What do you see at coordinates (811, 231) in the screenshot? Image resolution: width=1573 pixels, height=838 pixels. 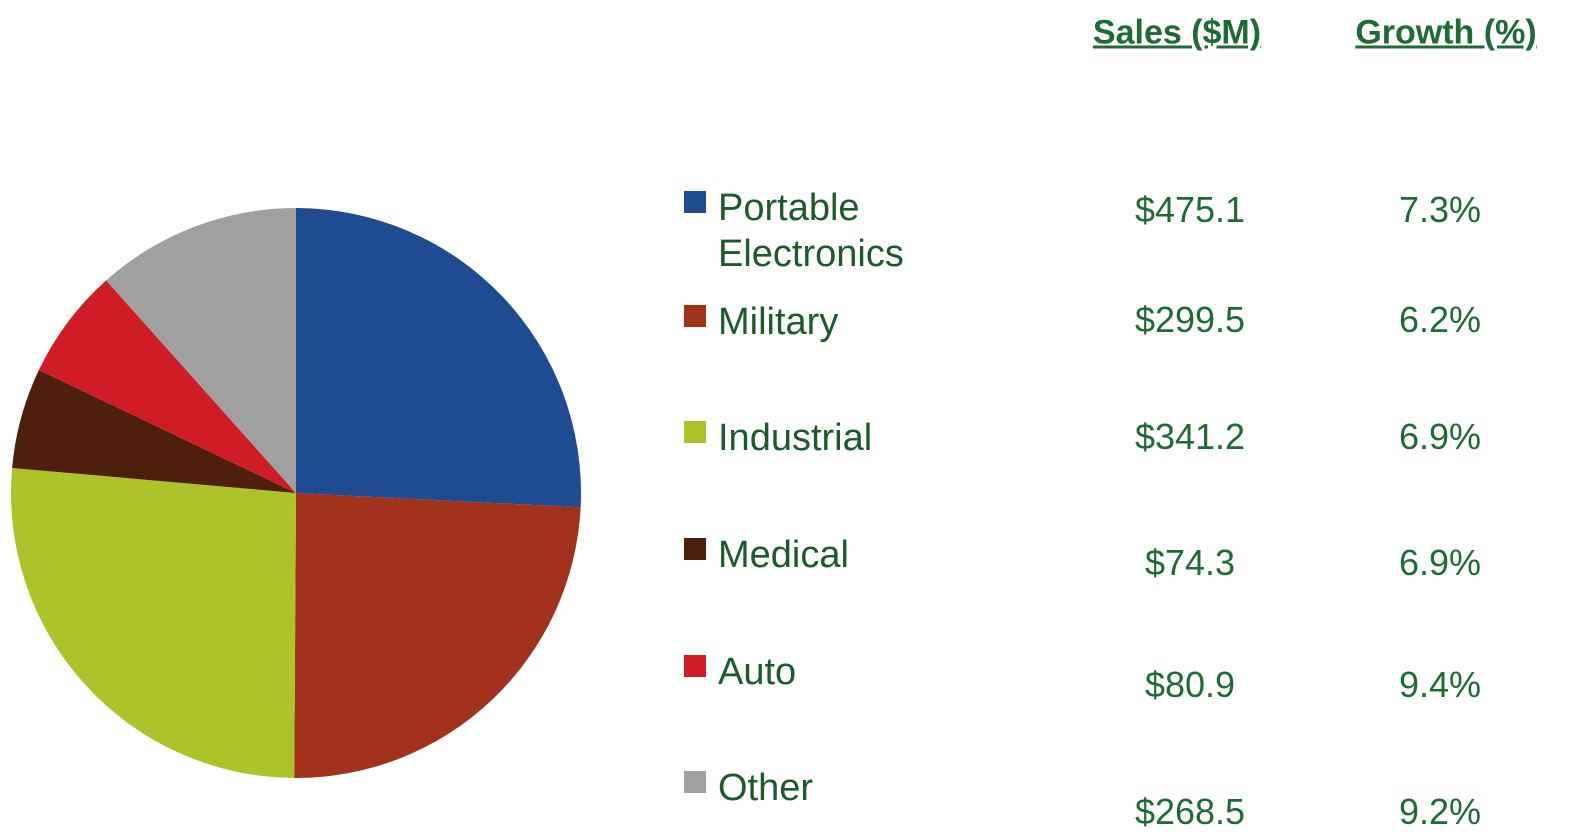 I see `legend-label: Portable Electronics` at bounding box center [811, 231].